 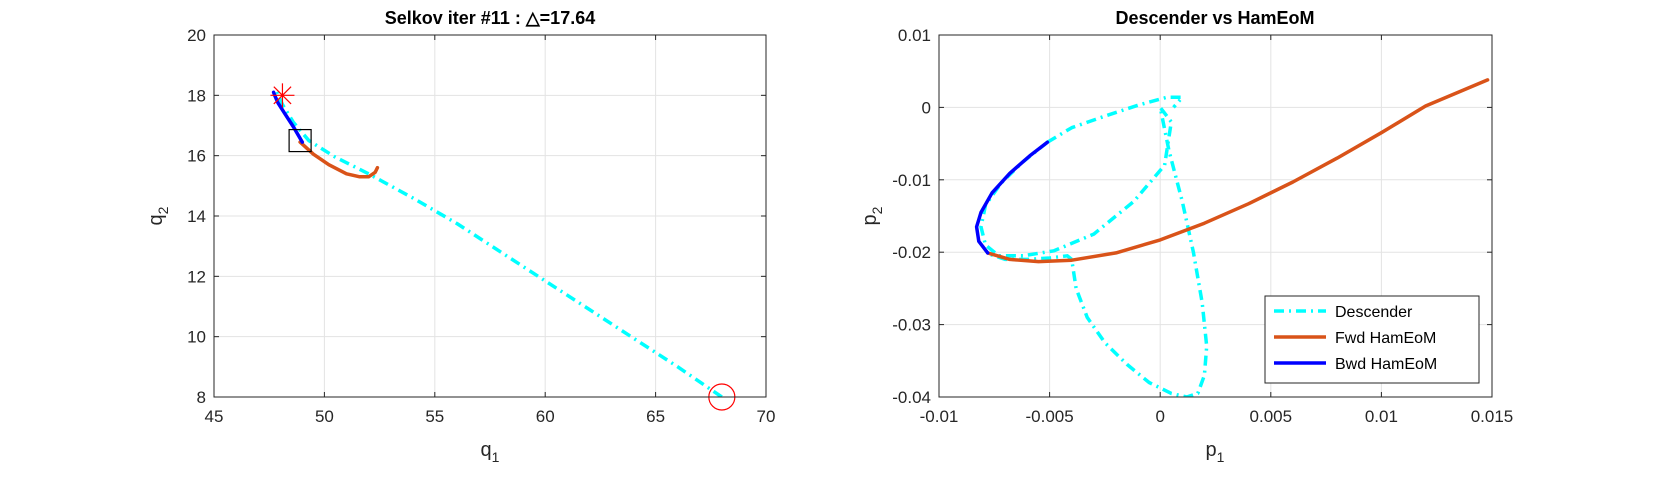 I want to click on right-x-axis-label: p1, so click(x=1215, y=452).